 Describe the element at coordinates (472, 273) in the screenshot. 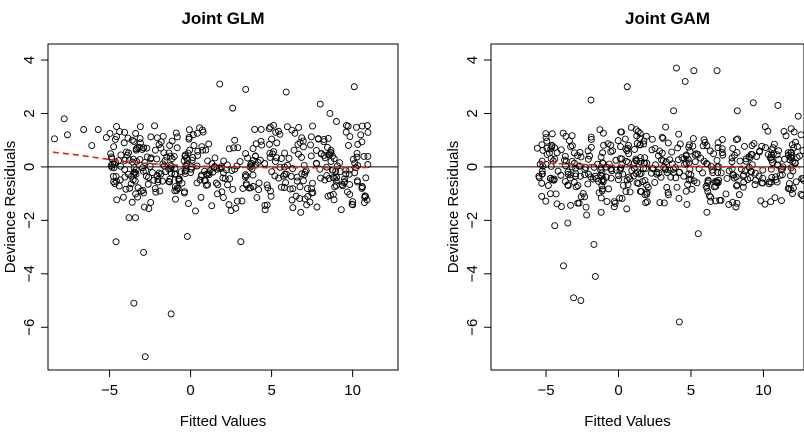

I see `y-tick-label: −4` at that location.